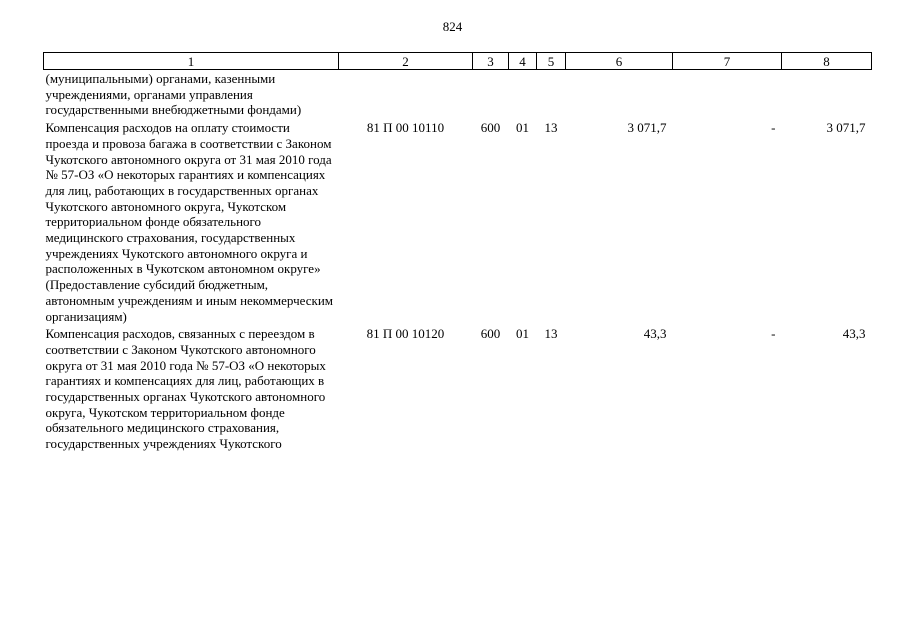 This screenshot has width=905, height=640. What do you see at coordinates (727, 61) in the screenshot?
I see `column-header-7: 7` at bounding box center [727, 61].